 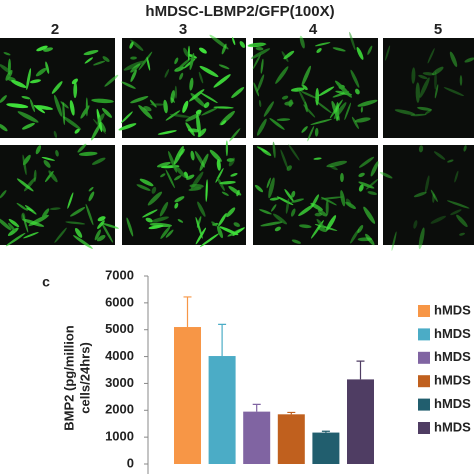 I want to click on column-label: 2, so click(x=55, y=29).